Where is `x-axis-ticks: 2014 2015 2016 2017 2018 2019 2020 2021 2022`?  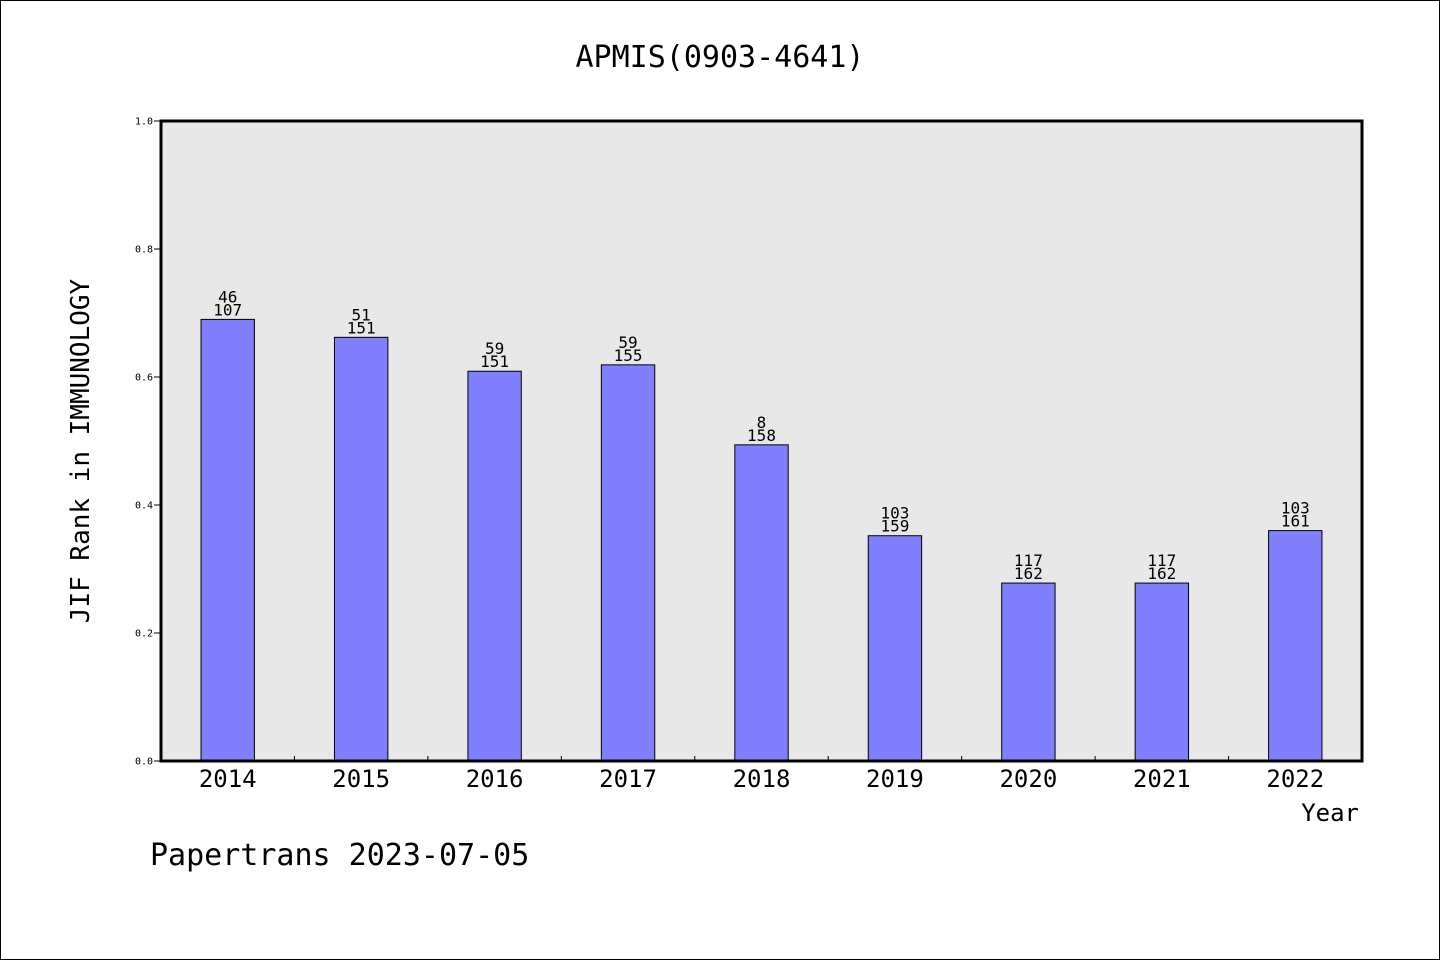 x-axis-ticks: 2014 2015 2016 2017 2018 2019 2020 2021 2022 is located at coordinates (761, 774).